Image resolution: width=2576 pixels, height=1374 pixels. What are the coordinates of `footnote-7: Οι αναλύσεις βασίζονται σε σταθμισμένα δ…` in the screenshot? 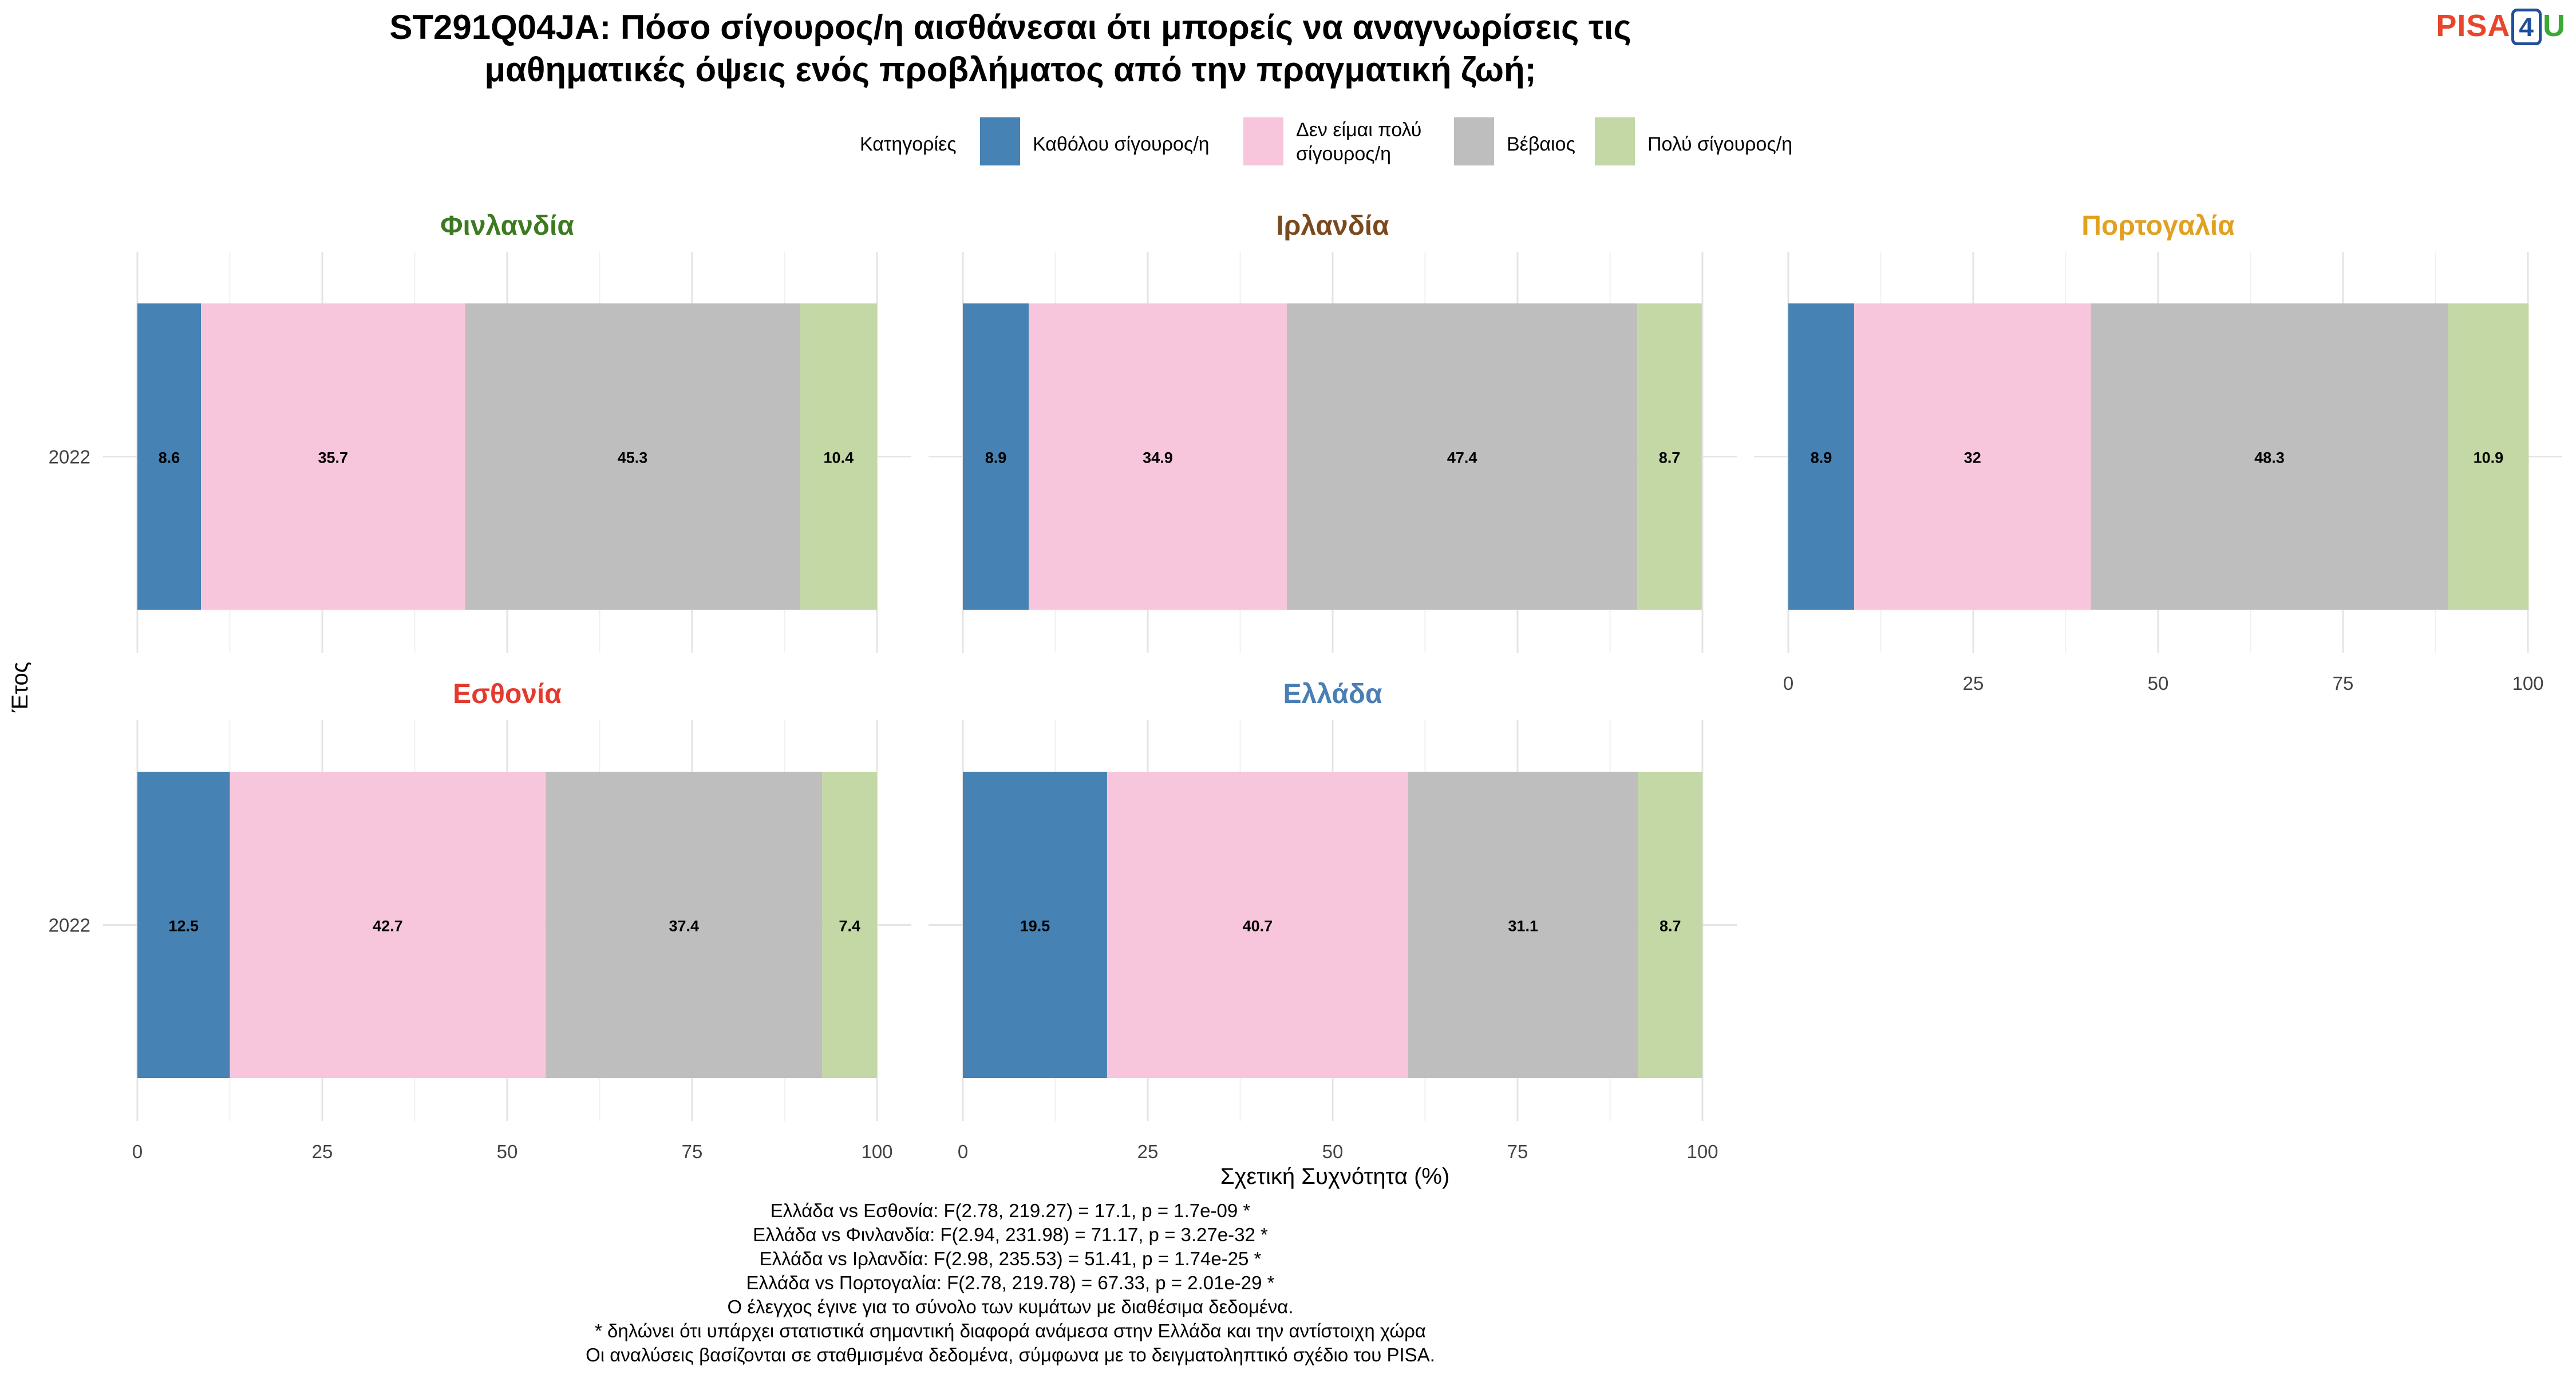 It's located at (1010, 1355).